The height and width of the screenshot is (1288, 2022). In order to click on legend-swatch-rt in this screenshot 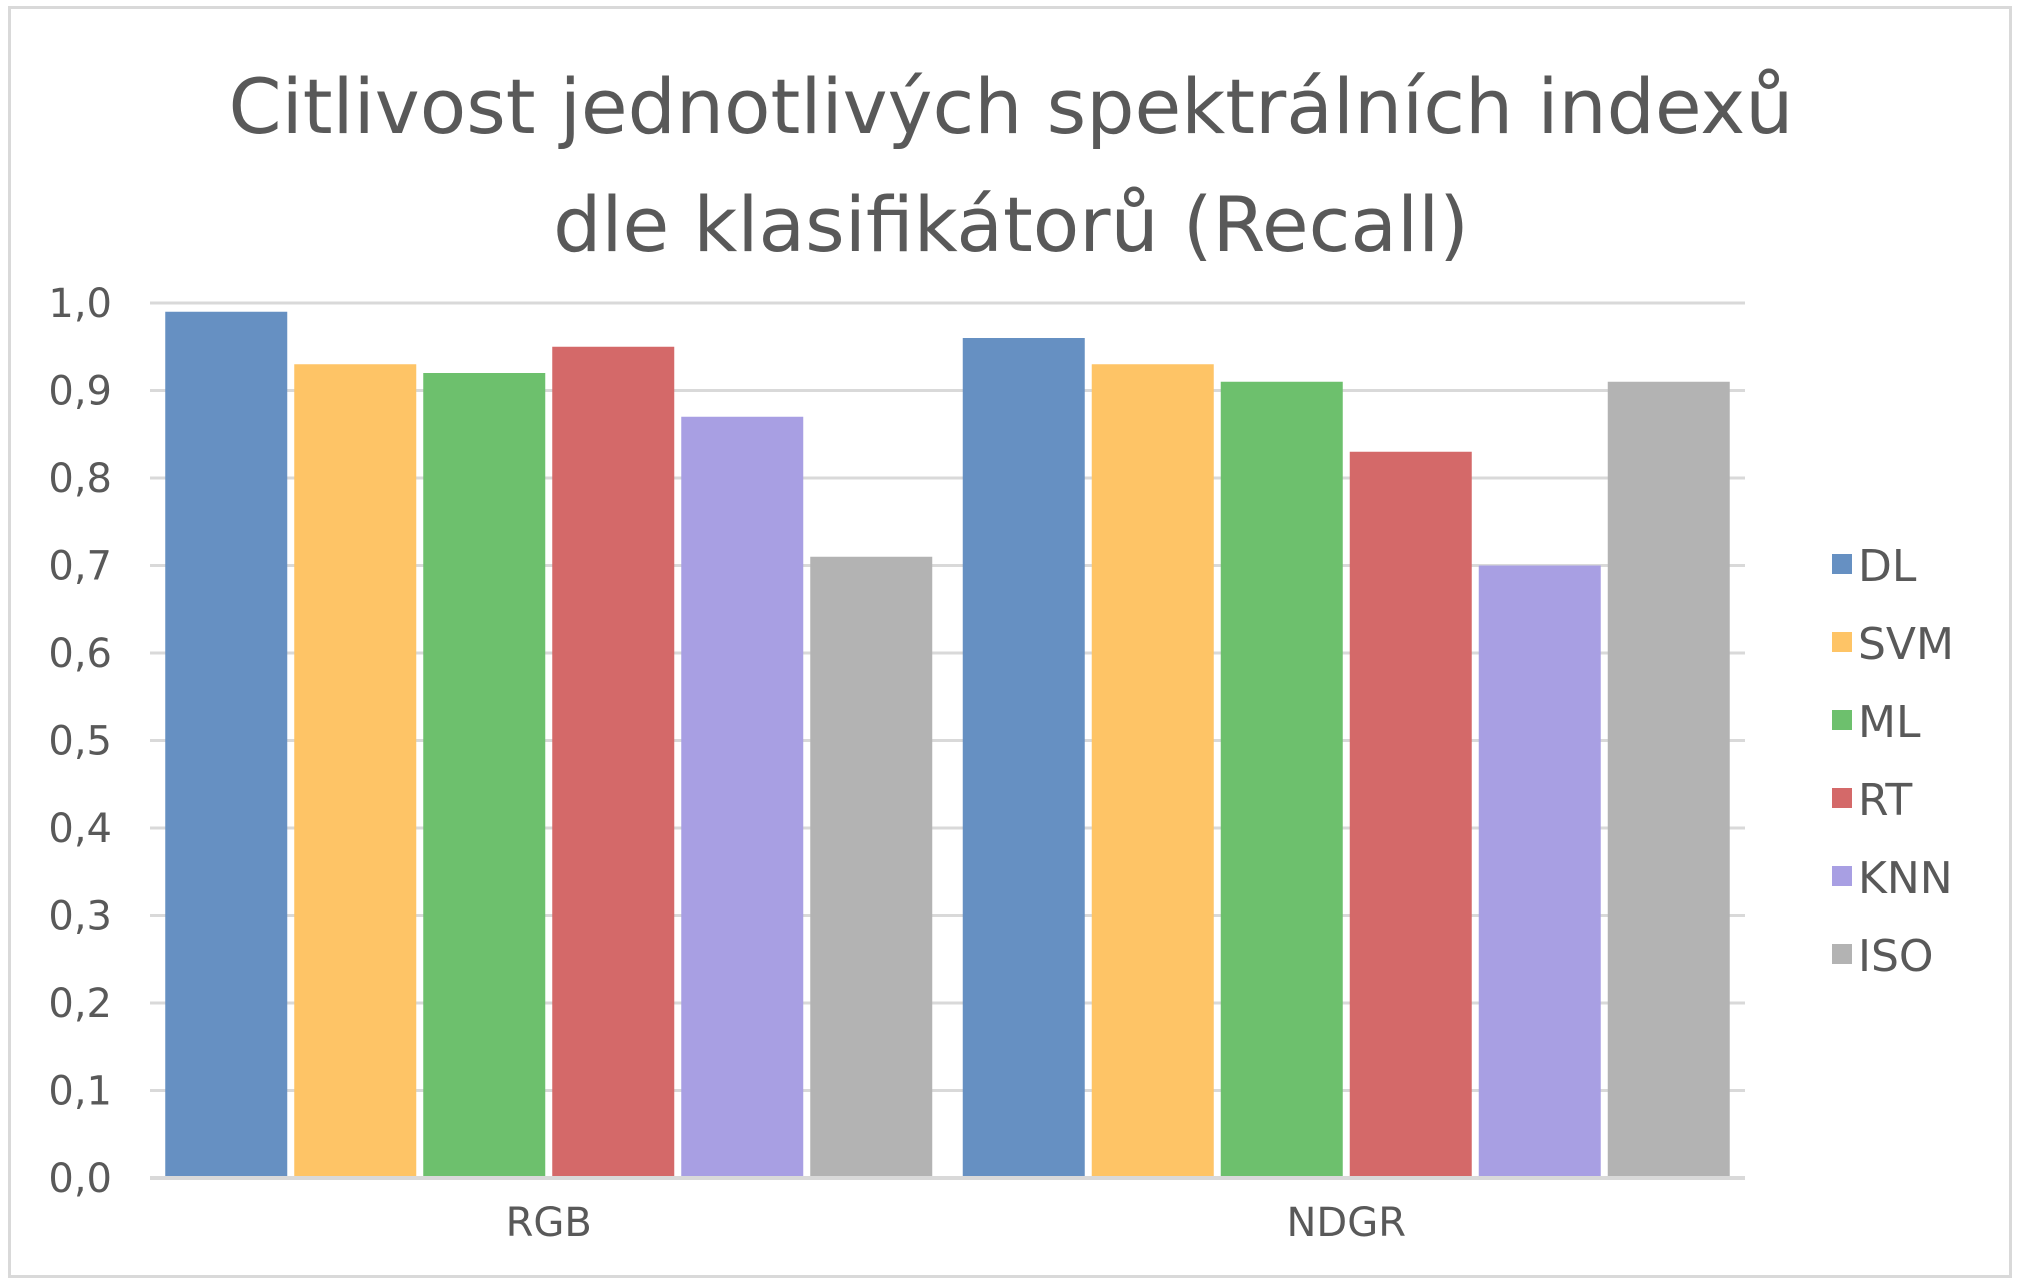, I will do `click(1842, 798)`.